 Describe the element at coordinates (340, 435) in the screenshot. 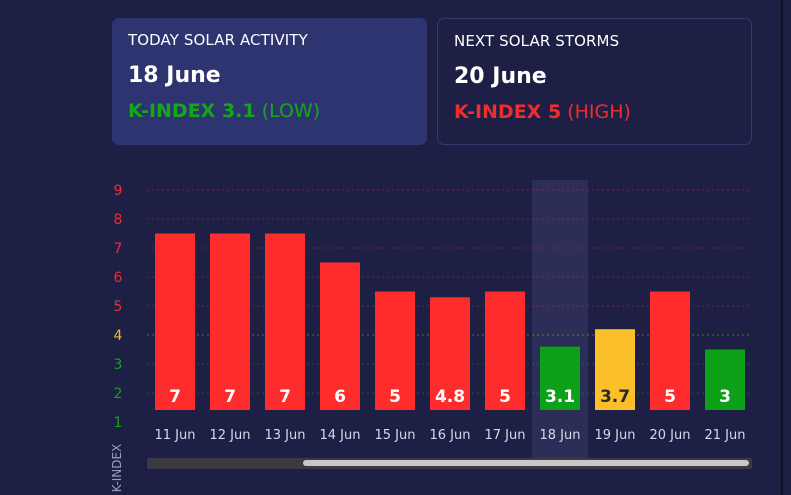

I see `x-tick-label: 14 Jun` at that location.